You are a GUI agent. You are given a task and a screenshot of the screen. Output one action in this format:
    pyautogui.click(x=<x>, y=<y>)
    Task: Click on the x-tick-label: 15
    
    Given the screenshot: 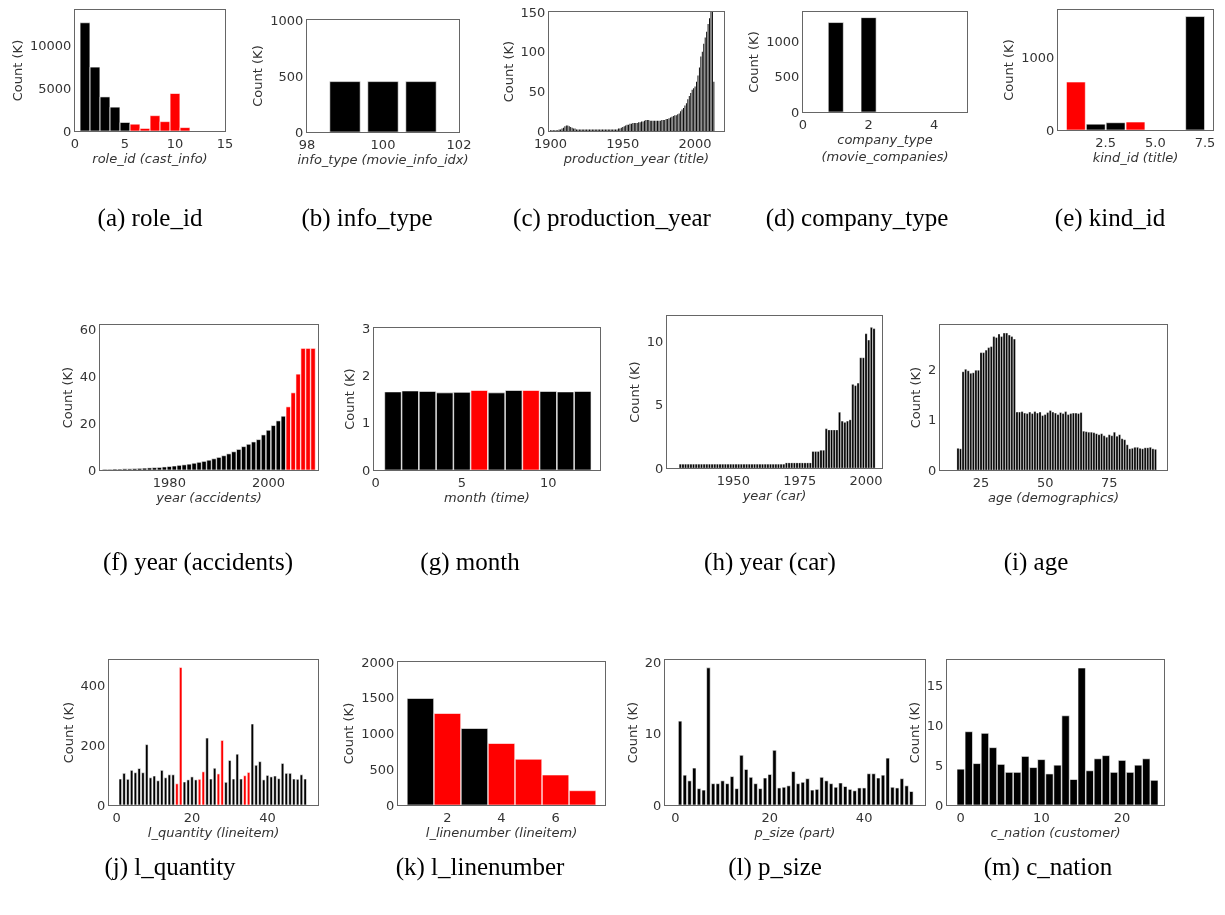 What is the action you would take?
    pyautogui.click(x=225, y=143)
    